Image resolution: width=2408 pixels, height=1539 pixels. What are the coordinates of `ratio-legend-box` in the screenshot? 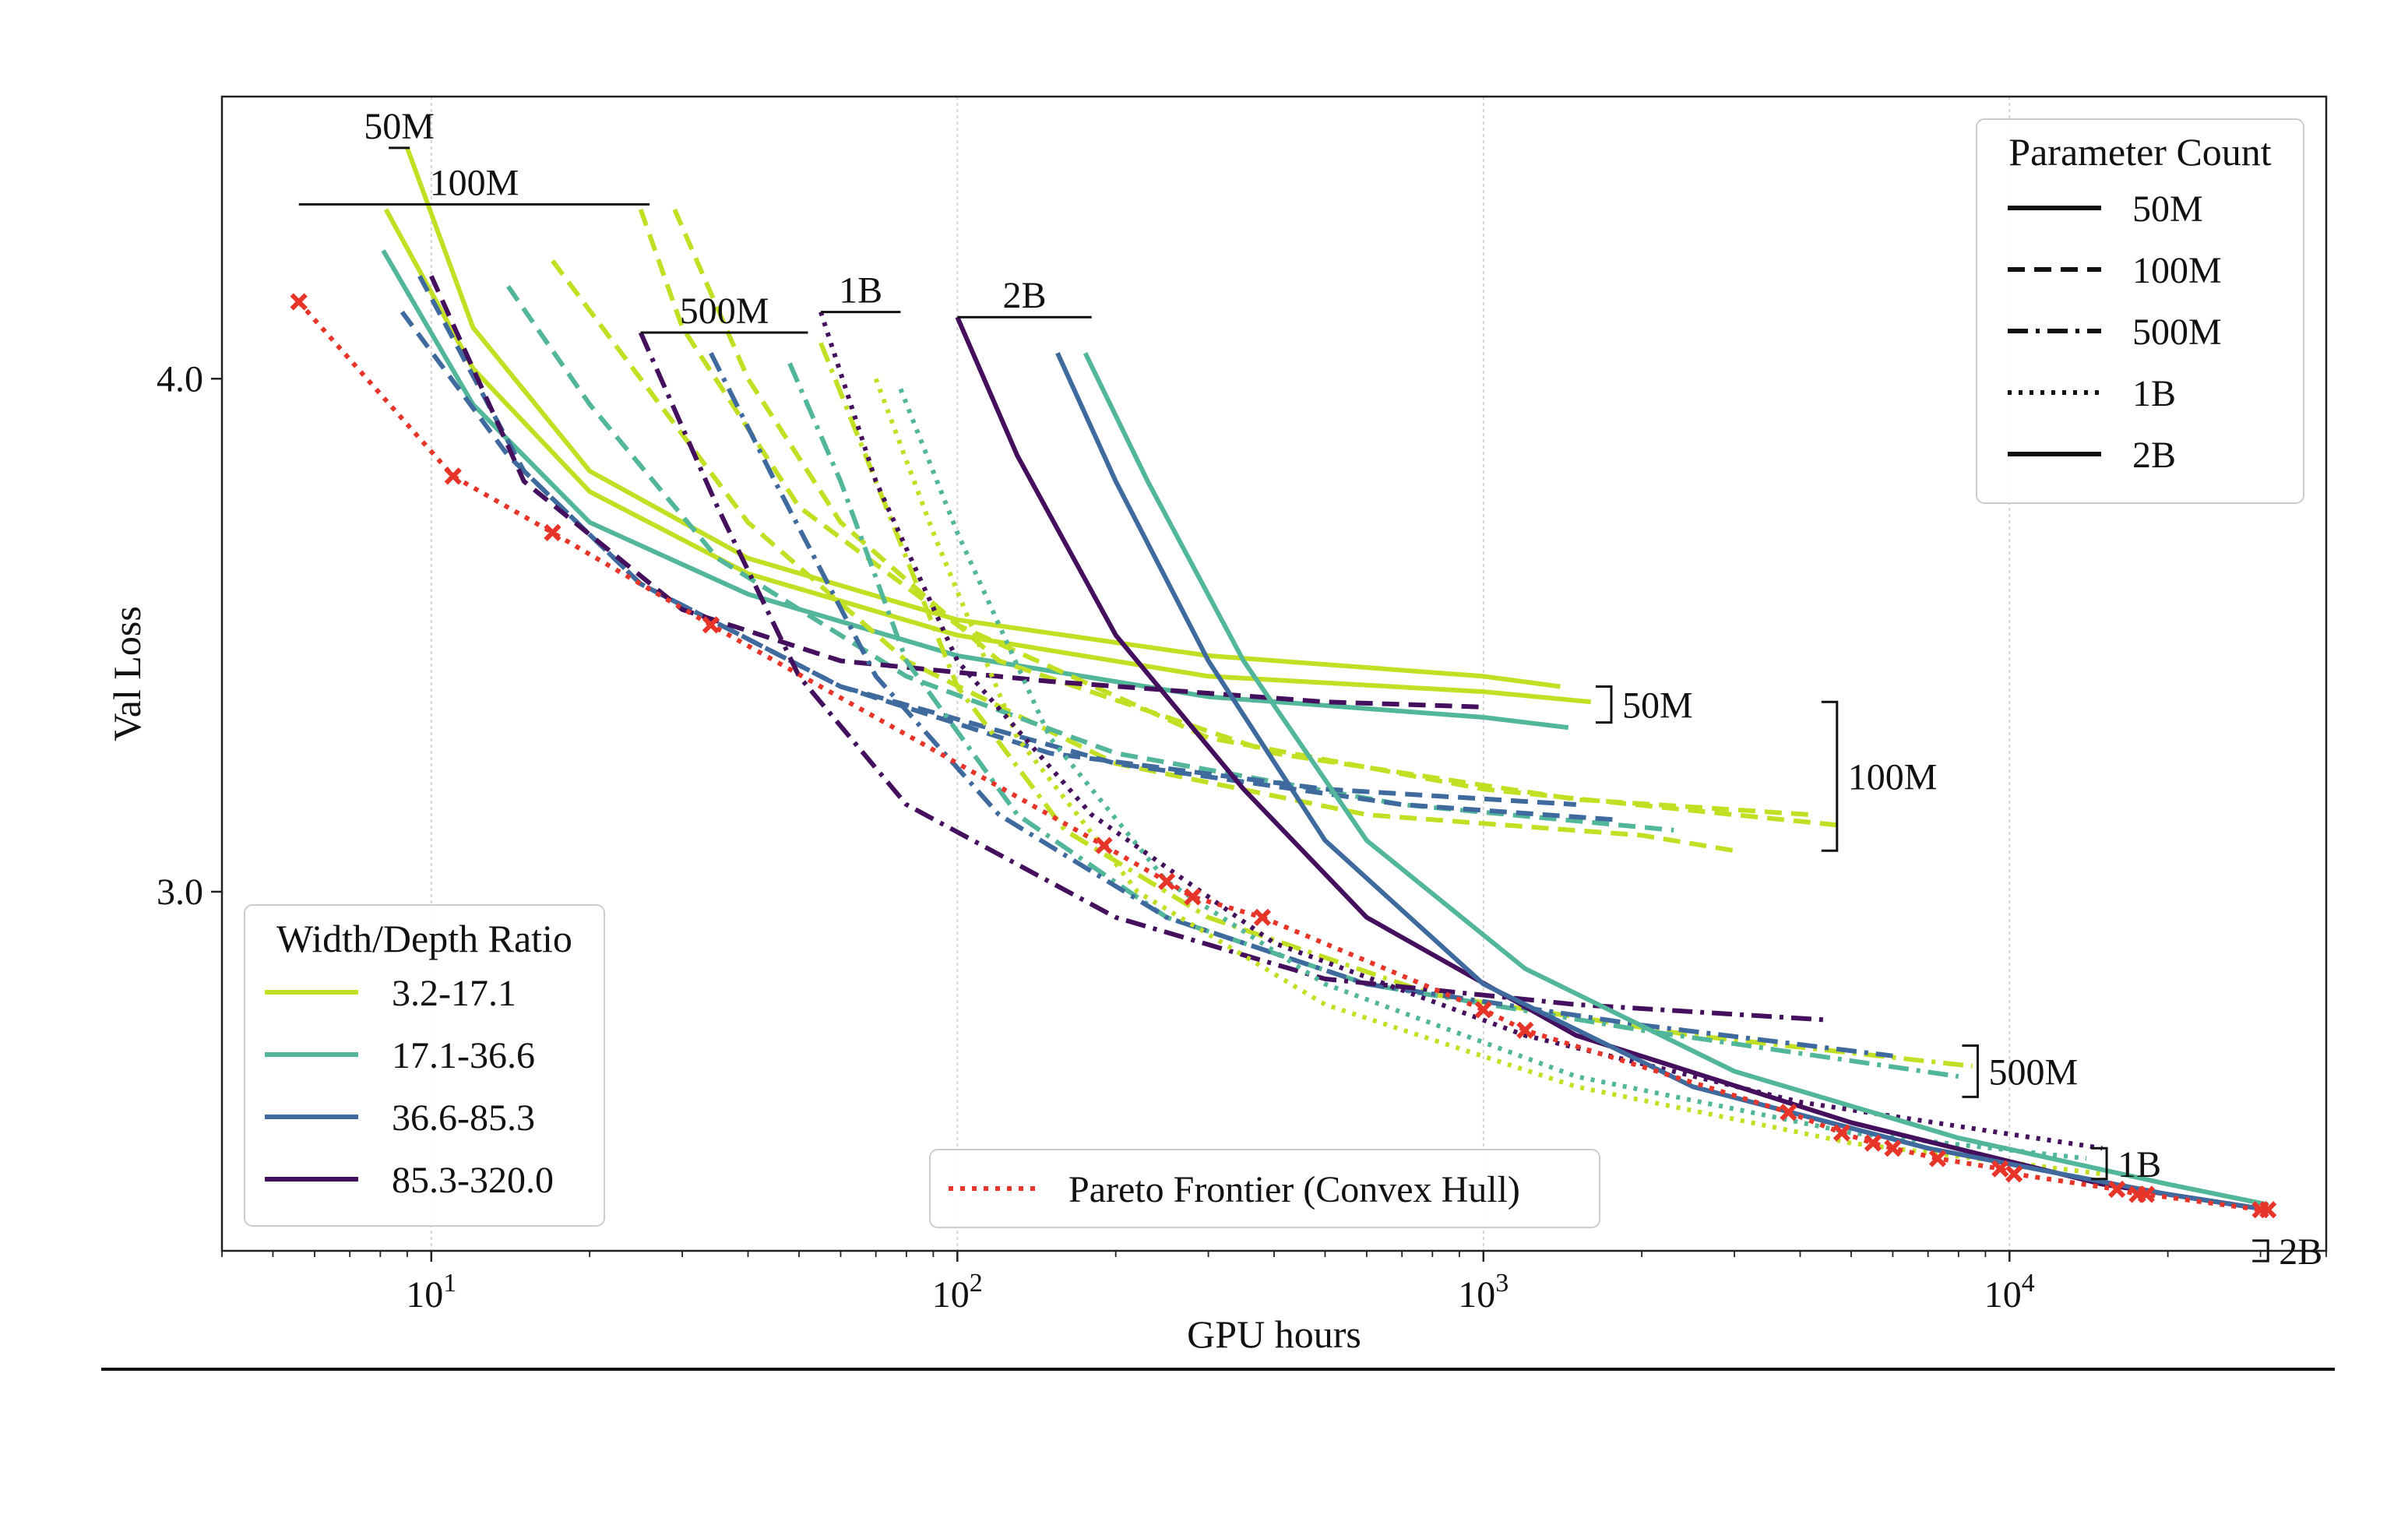 It's located at (425, 1065).